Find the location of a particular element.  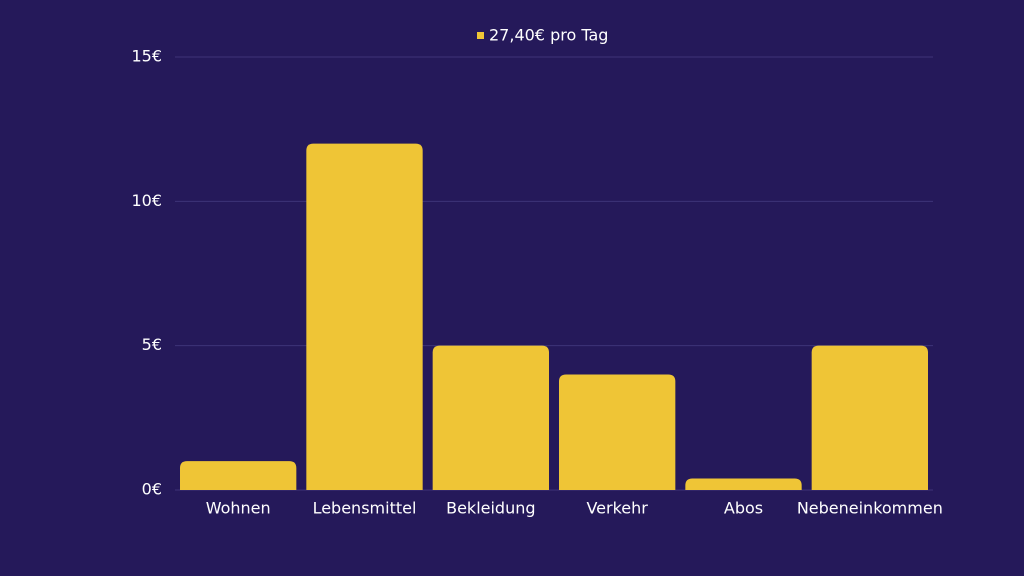

y-tick-label: 10€ is located at coordinates (146, 200).